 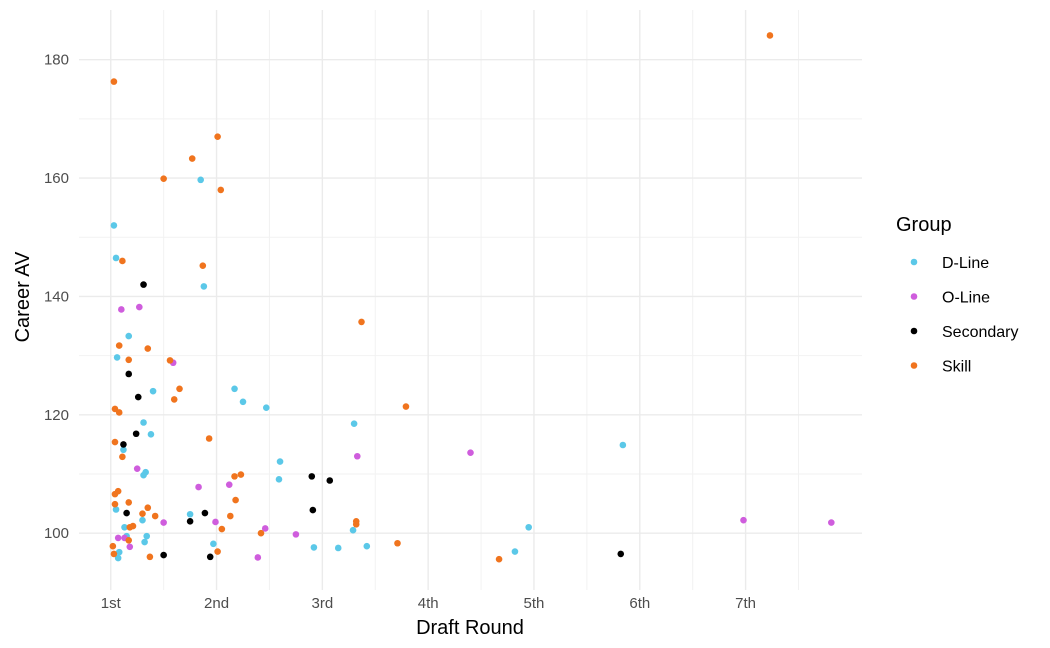 What do you see at coordinates (56, 533) in the screenshot?
I see `y-tick-label: 100` at bounding box center [56, 533].